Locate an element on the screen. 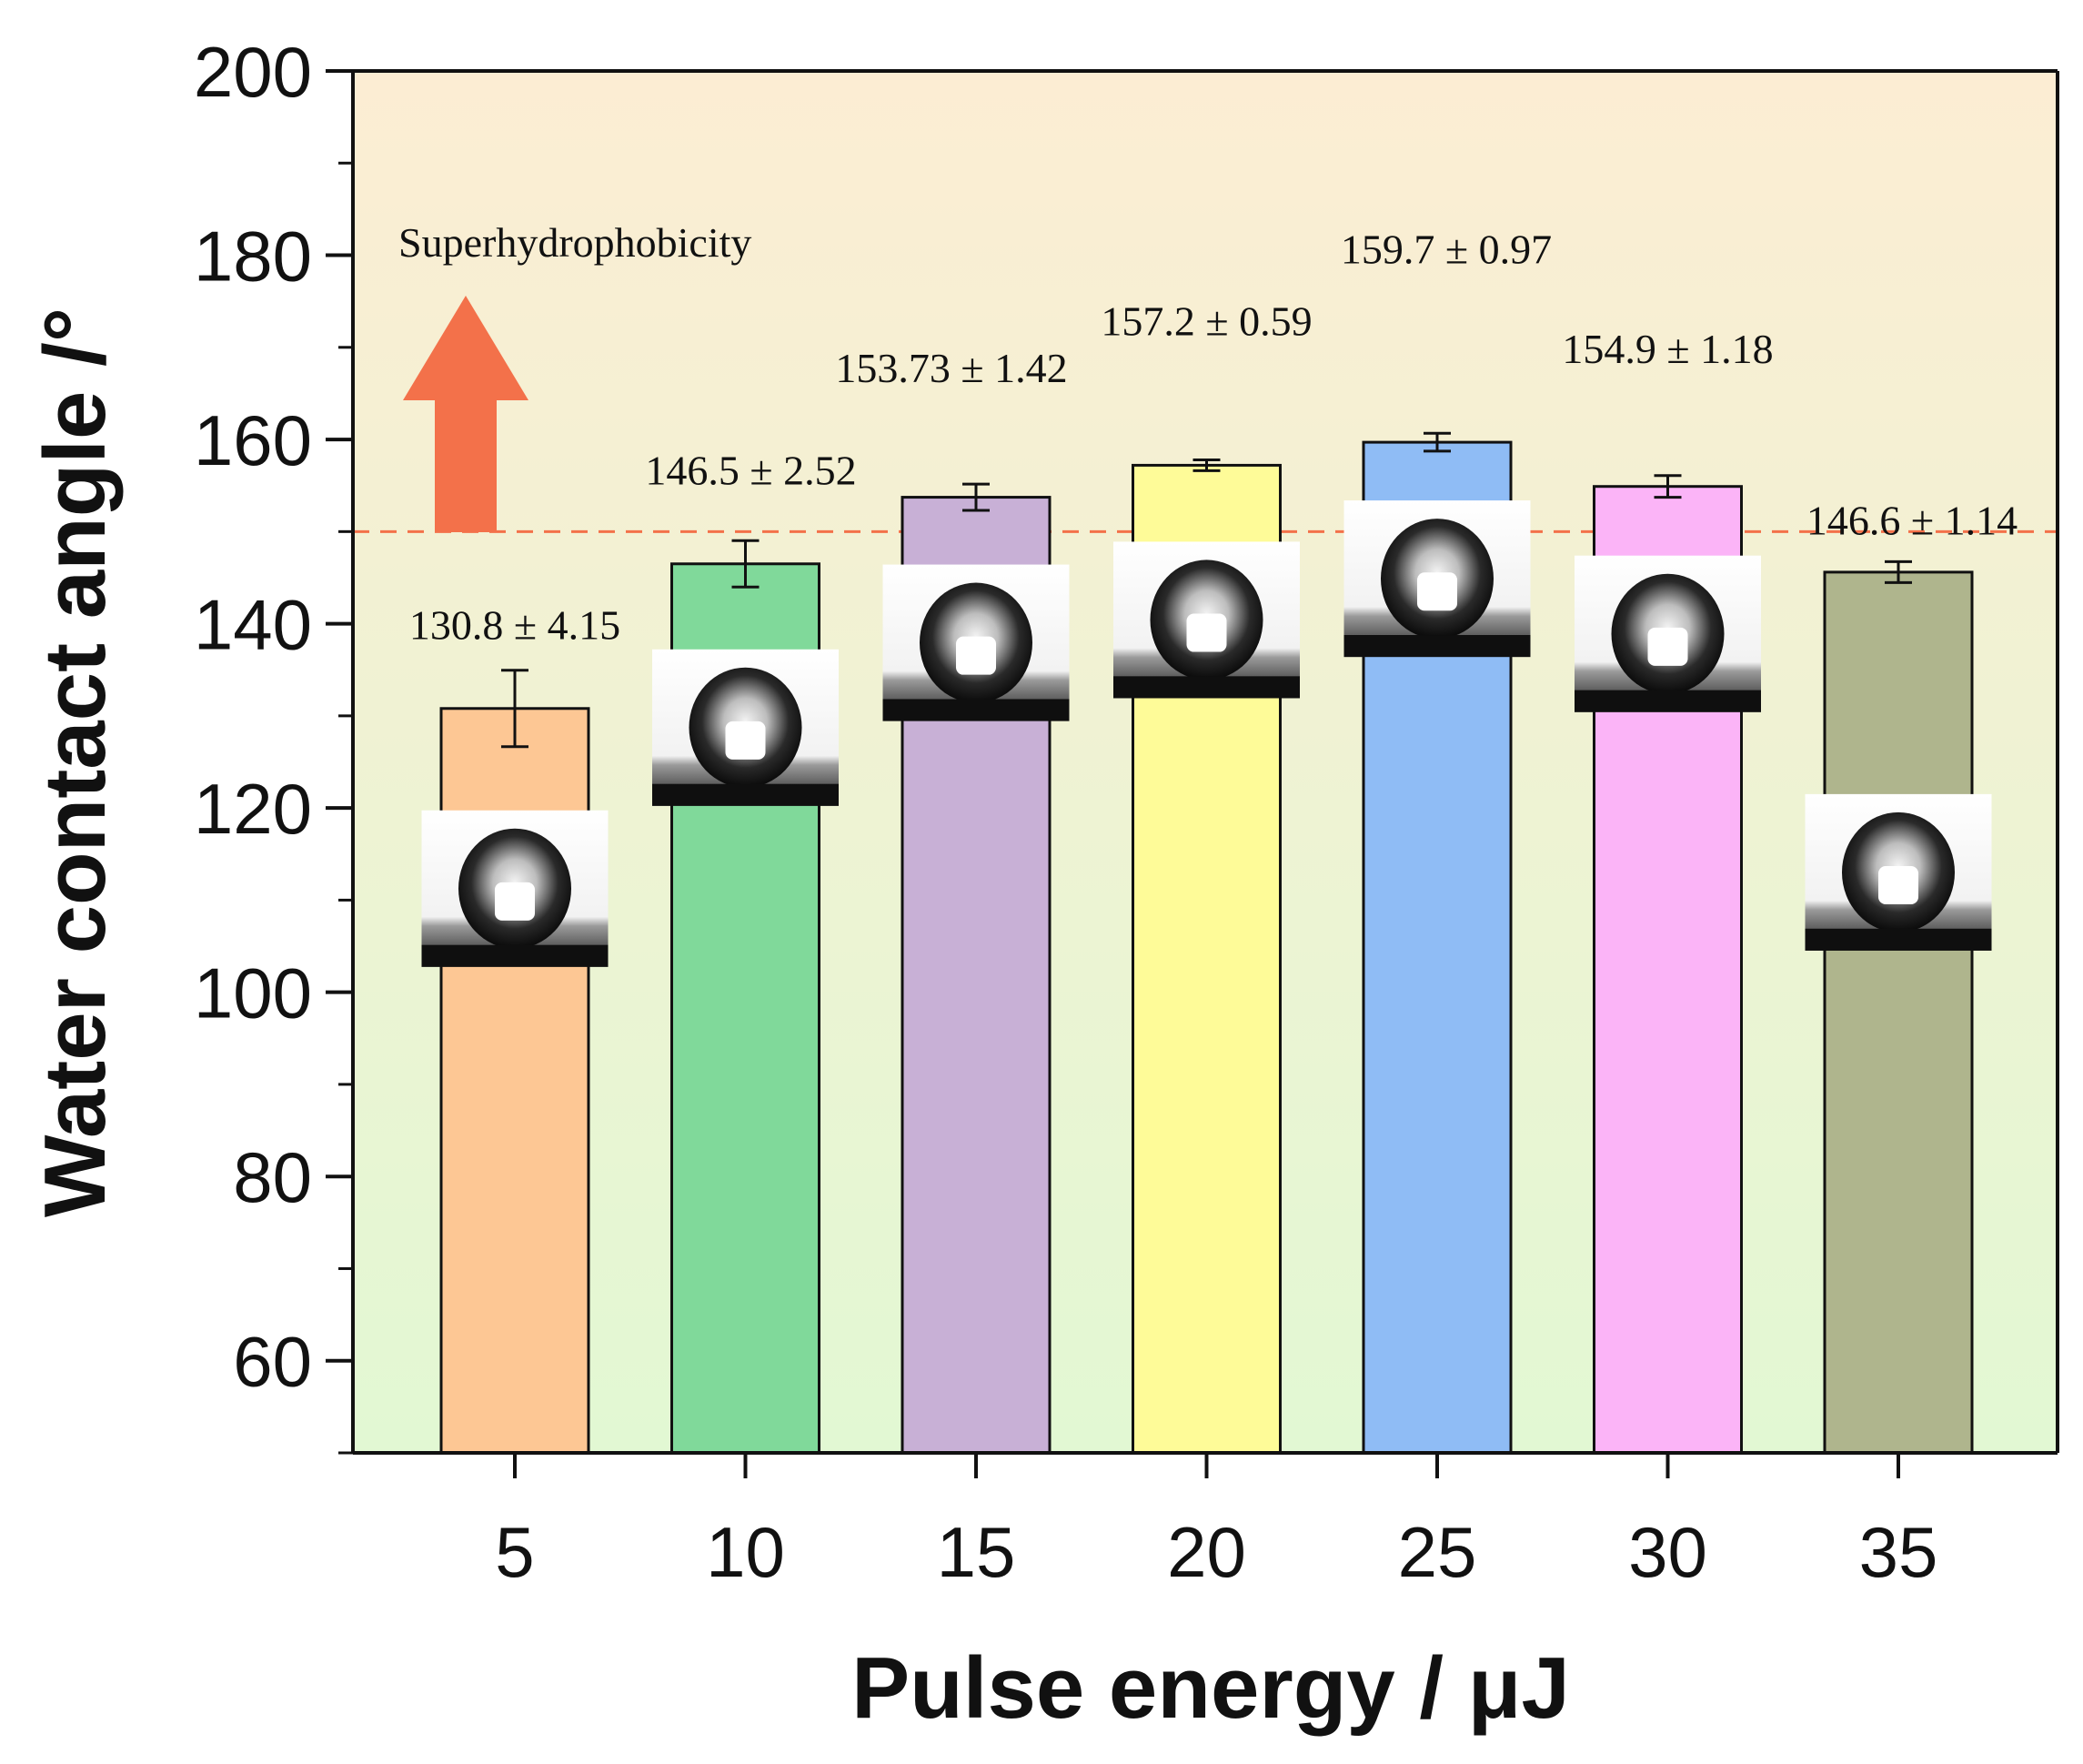 The image size is (2083, 1764). droplet-image-35: water droplet photo is located at coordinates (1898, 872).